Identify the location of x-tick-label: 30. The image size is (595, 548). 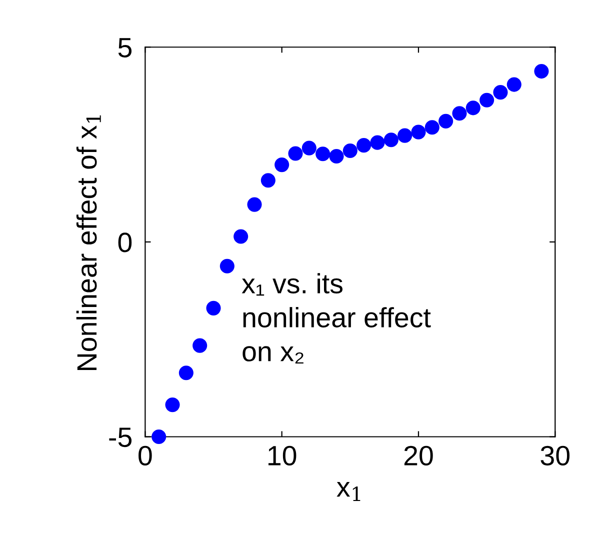
(555, 456).